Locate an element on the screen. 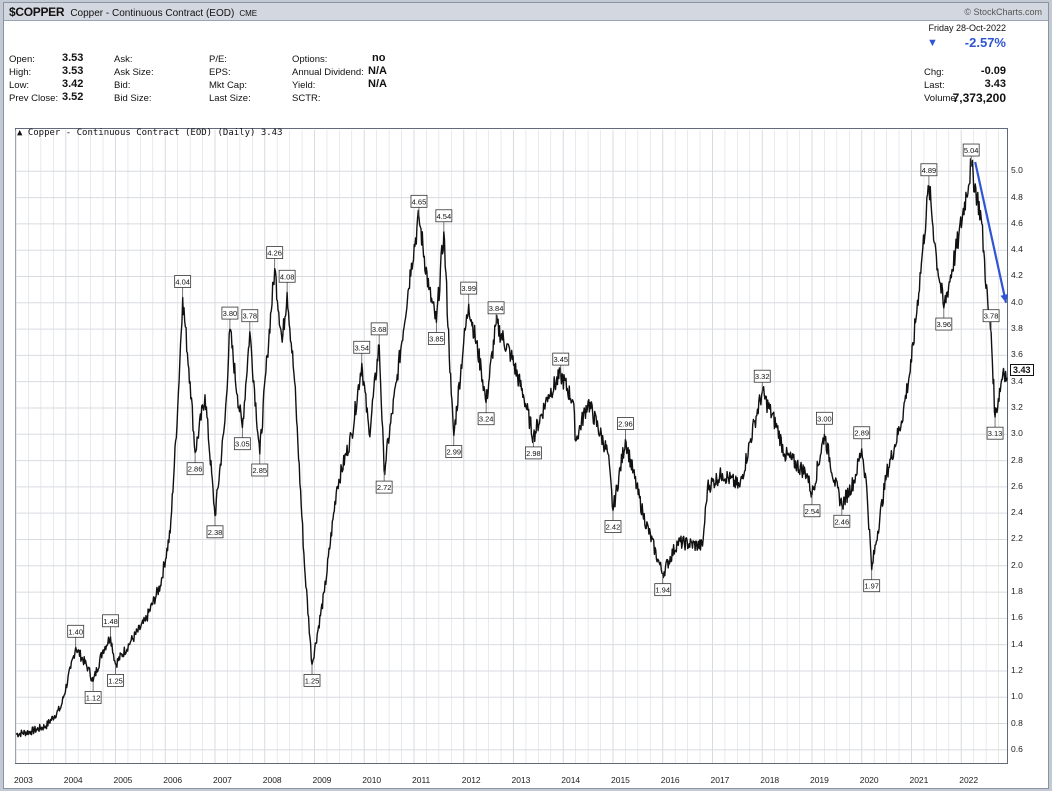  x-tick-label: 2005 is located at coordinates (123, 780).